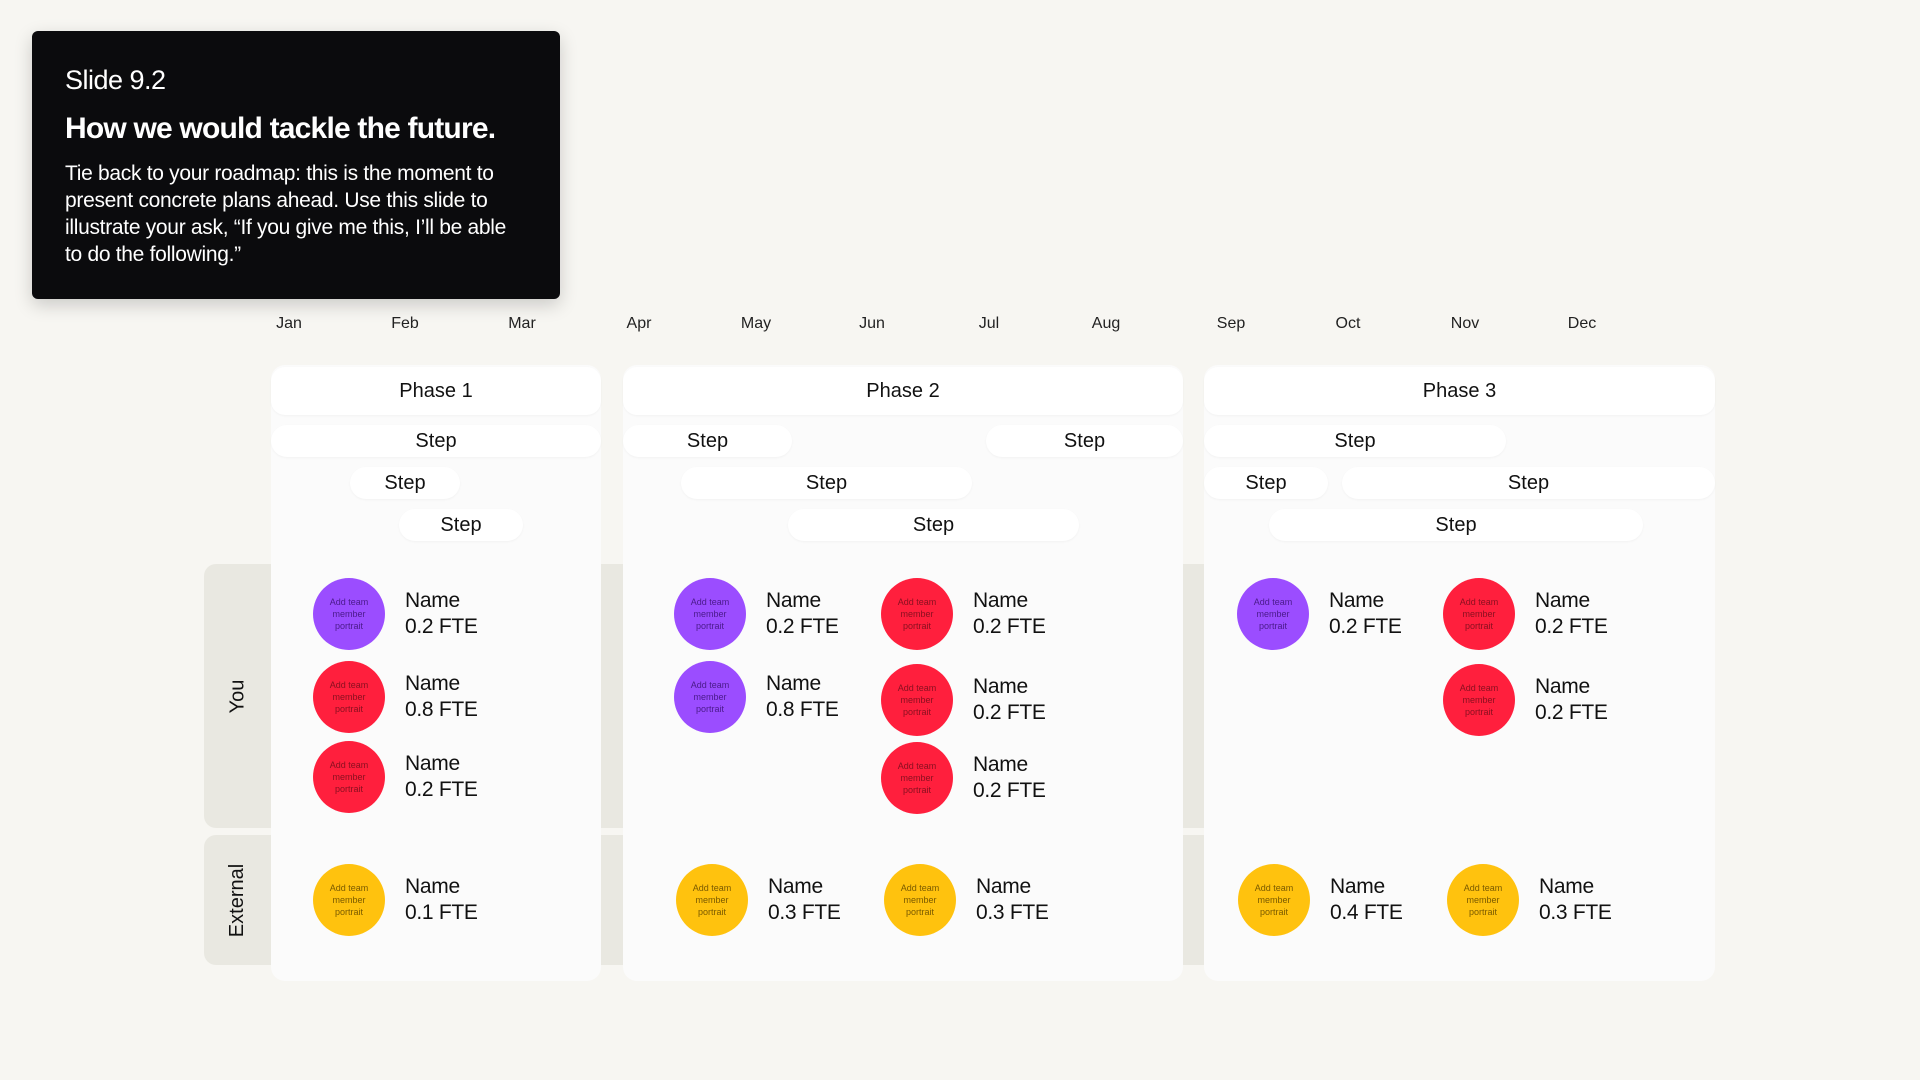 Image resolution: width=1920 pixels, height=1080 pixels. Describe the element at coordinates (1348, 323) in the screenshot. I see `month-label: Oct` at that location.